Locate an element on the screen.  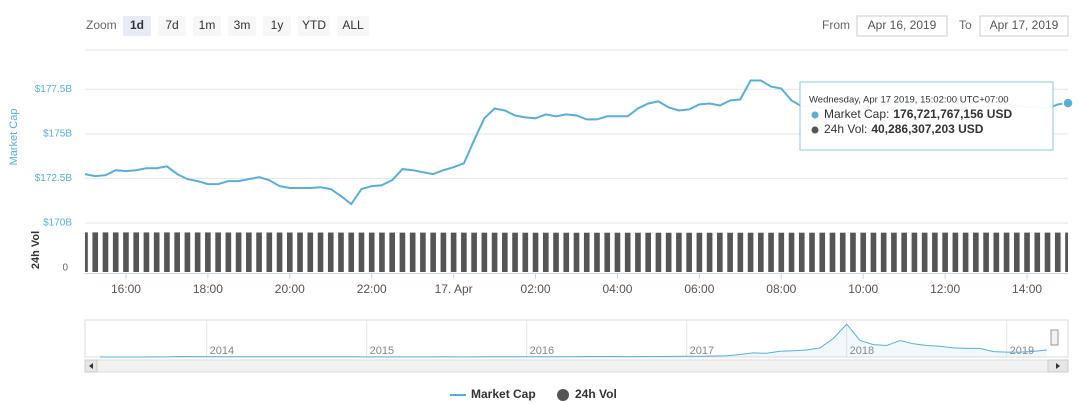
range-buttons: 1d 7d 1m 3m 1y YTD ALL is located at coordinates (246, 26).